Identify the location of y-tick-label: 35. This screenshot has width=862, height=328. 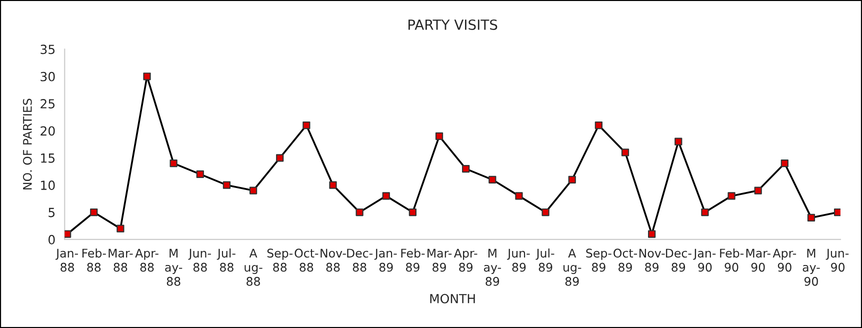
(47, 49).